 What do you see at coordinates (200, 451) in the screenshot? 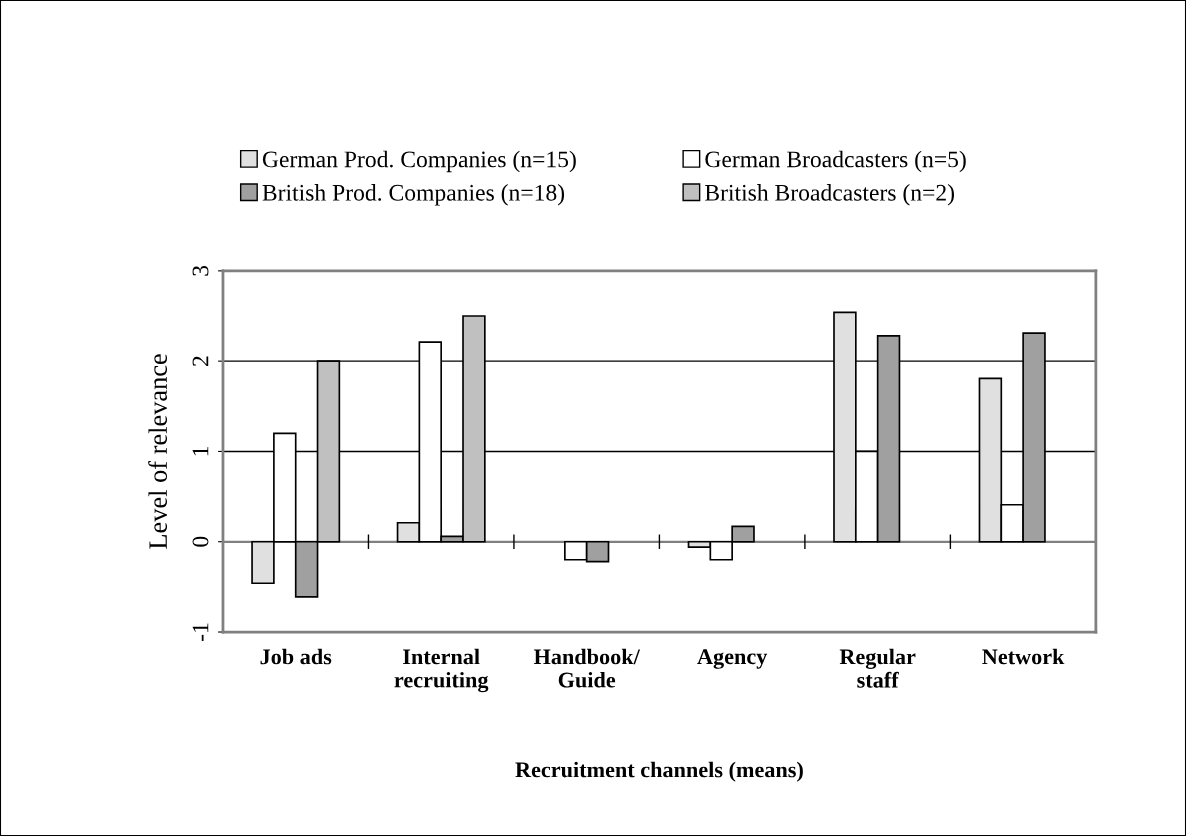
I see `y-tick-label: 1` at bounding box center [200, 451].